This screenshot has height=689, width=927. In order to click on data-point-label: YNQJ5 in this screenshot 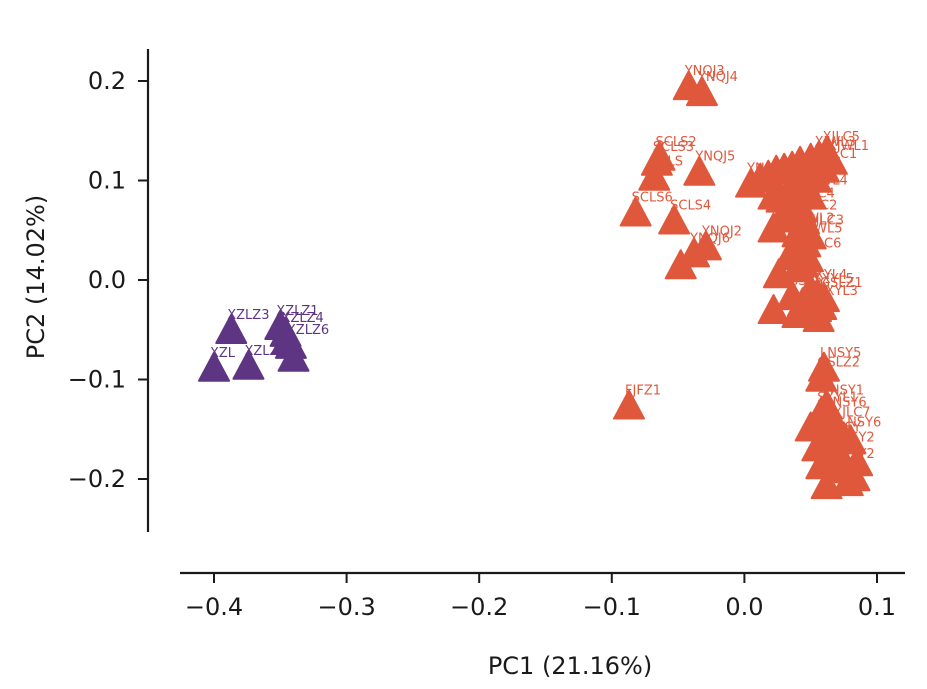, I will do `click(714, 157)`.